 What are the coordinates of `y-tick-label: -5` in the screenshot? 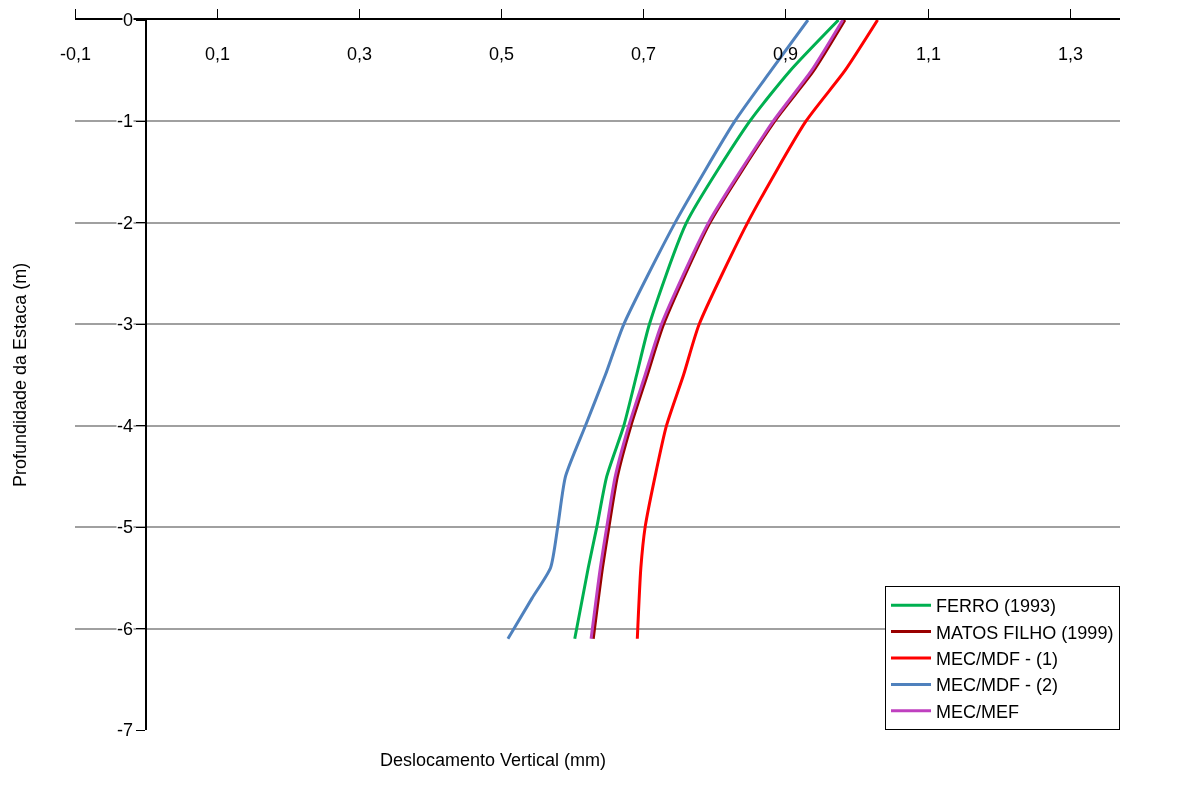 It's located at (125, 527).